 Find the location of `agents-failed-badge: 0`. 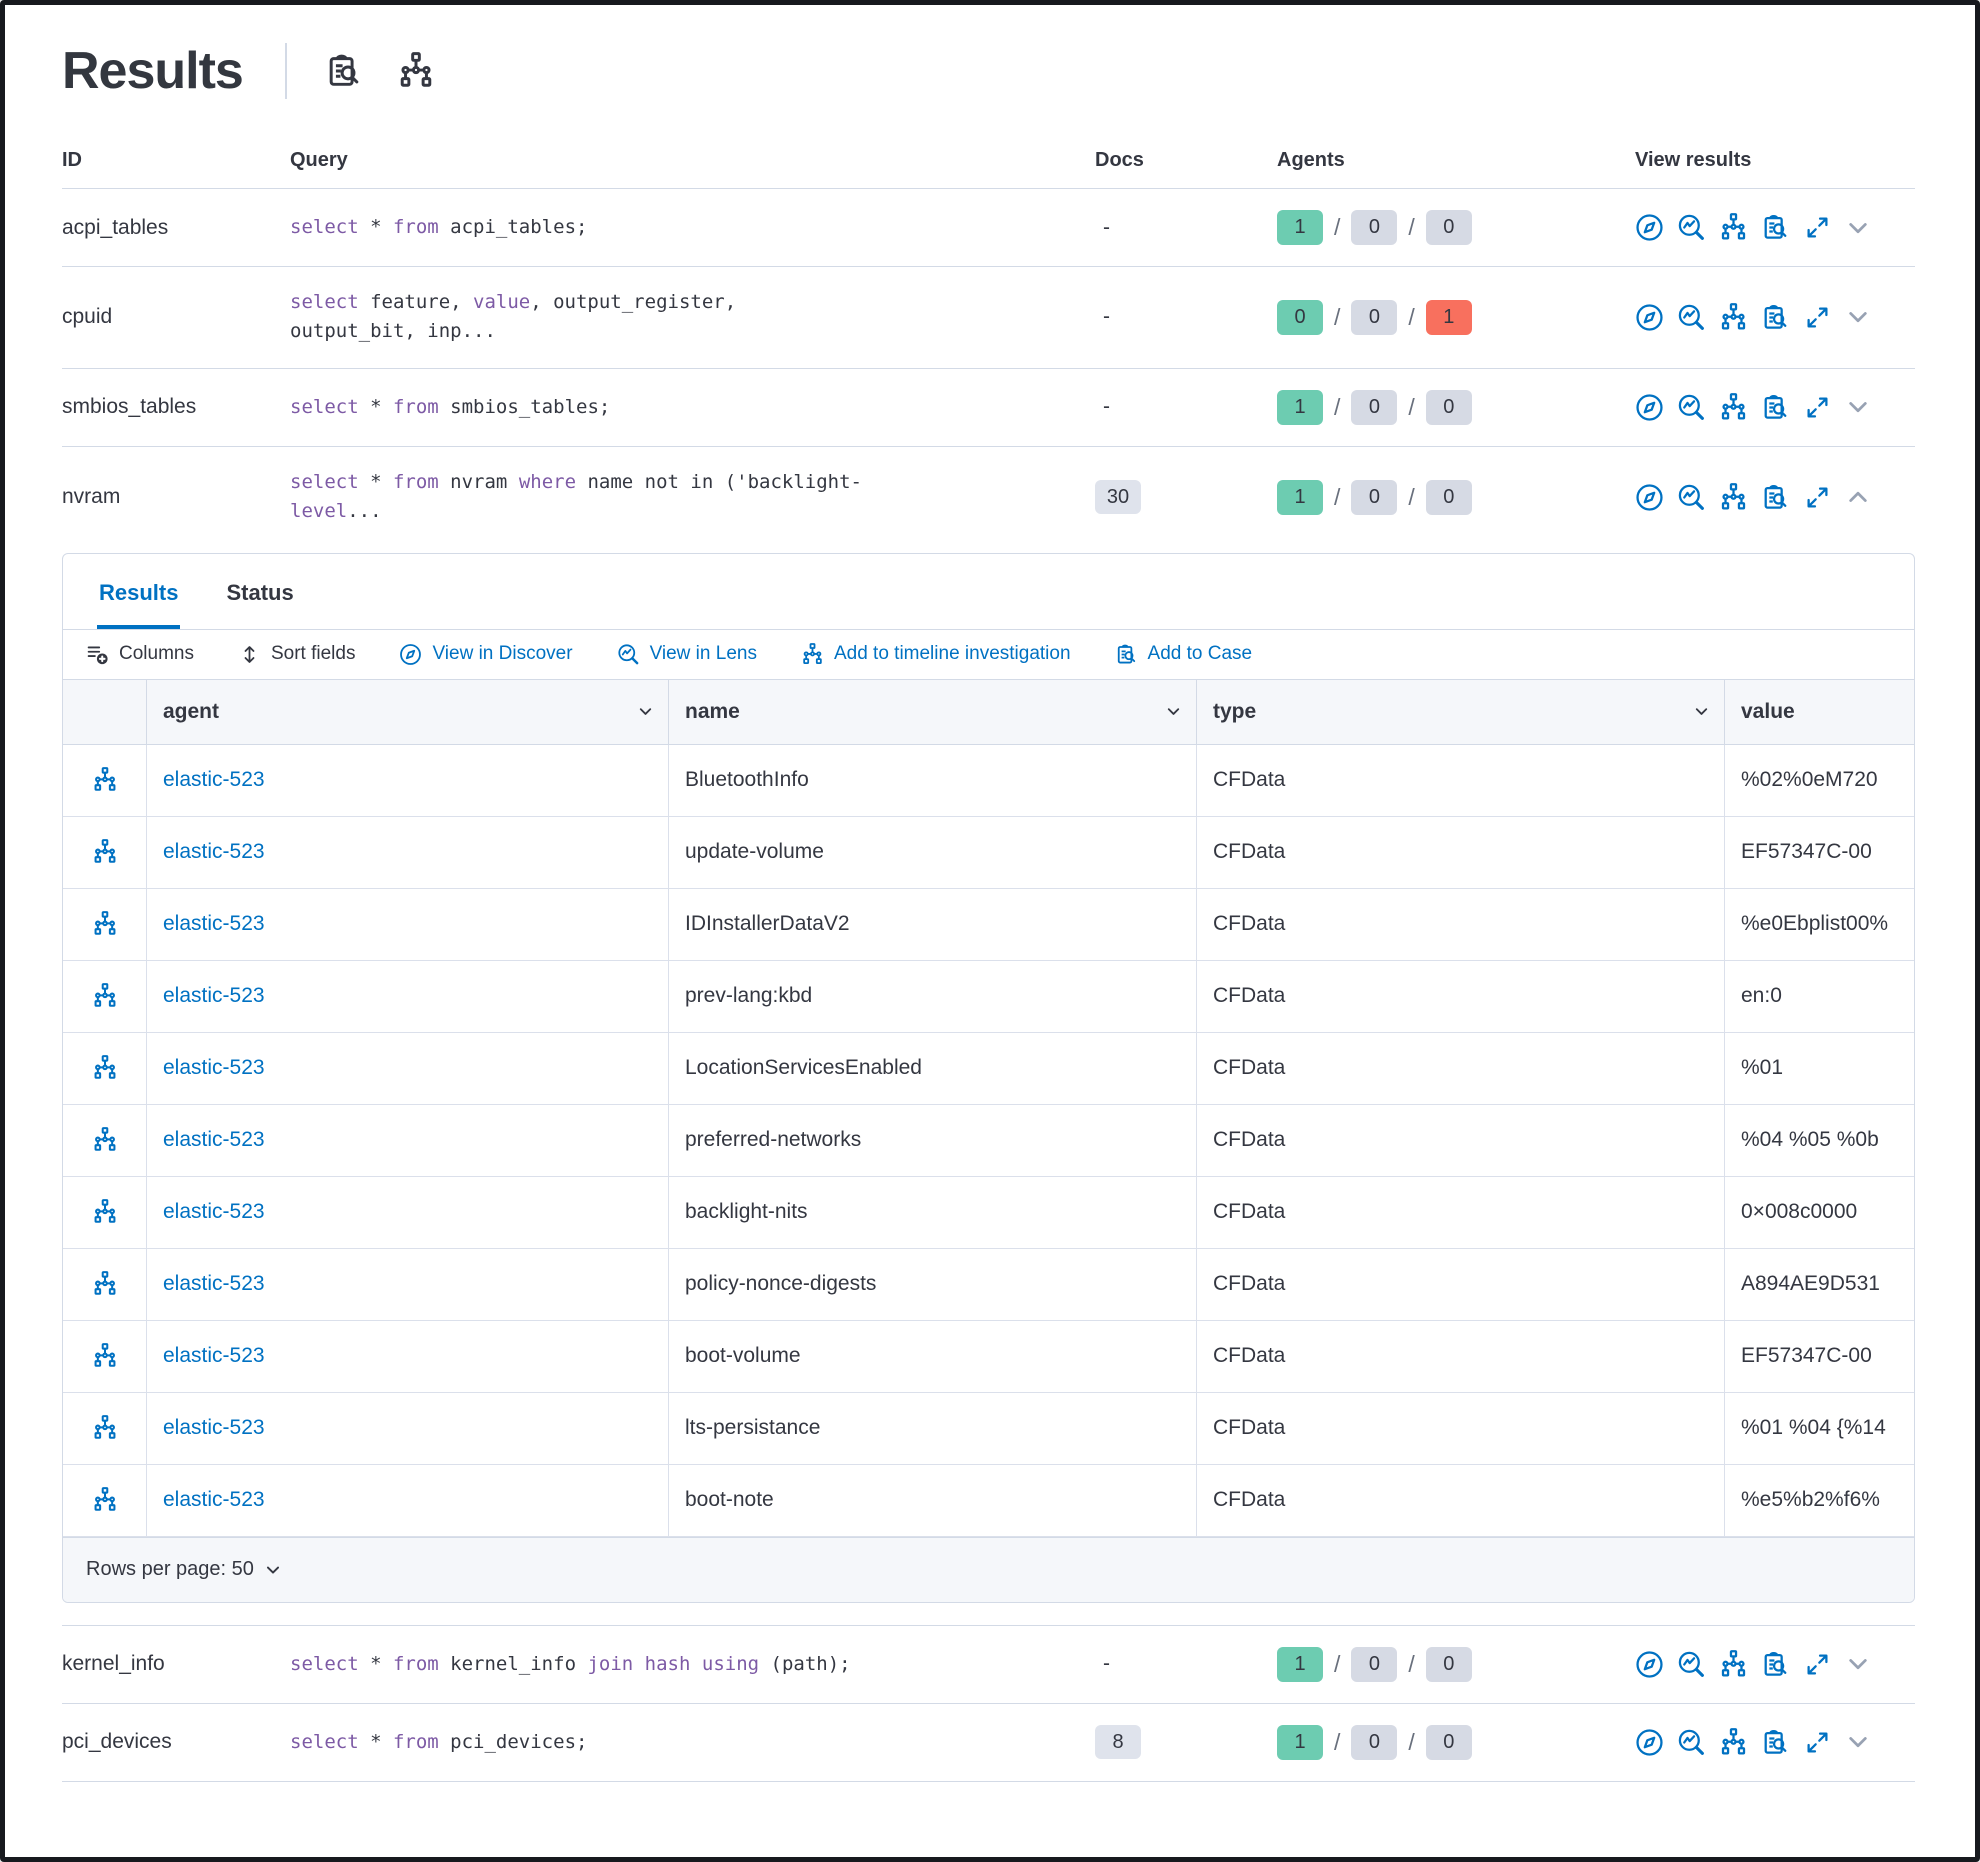

agents-failed-badge: 0 is located at coordinates (1448, 407).